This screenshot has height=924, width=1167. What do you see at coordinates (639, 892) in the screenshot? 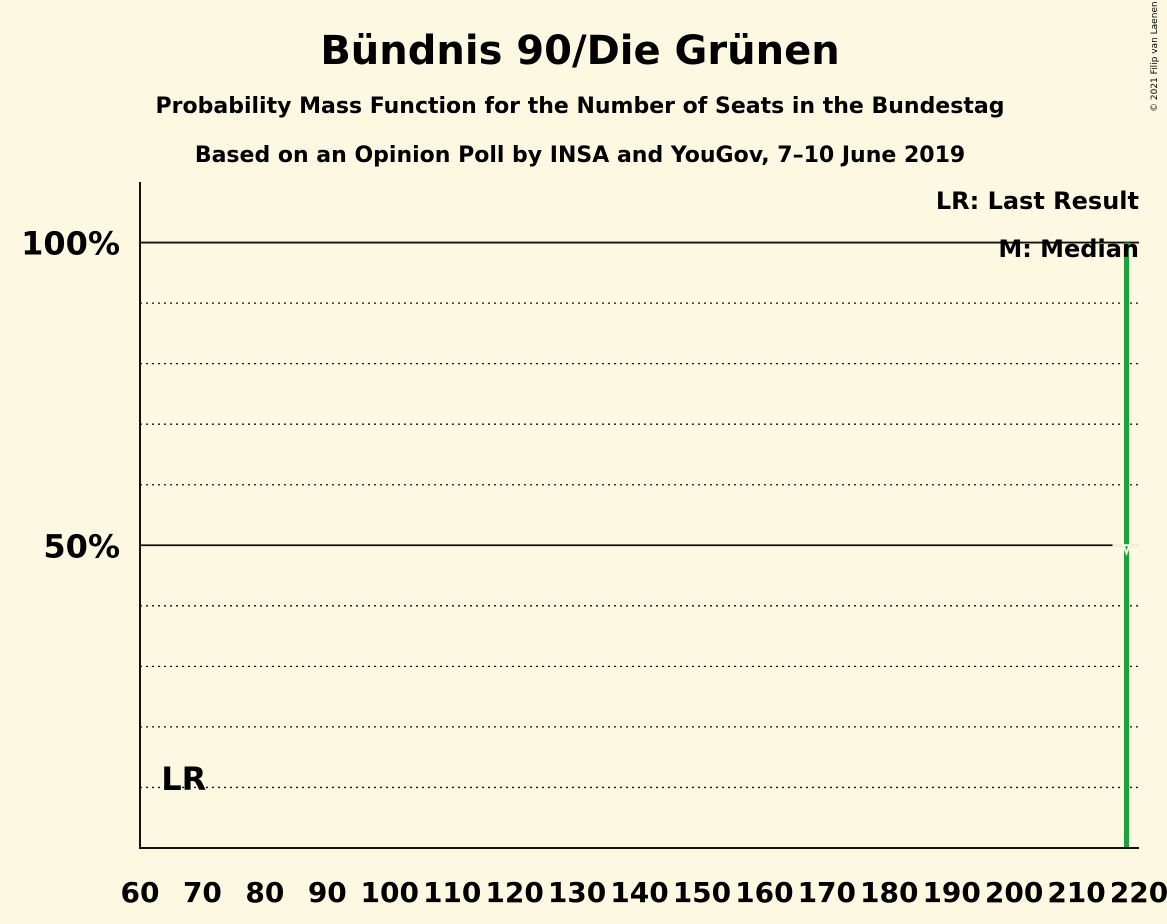
I see `x-tick-label: 140` at bounding box center [639, 892].